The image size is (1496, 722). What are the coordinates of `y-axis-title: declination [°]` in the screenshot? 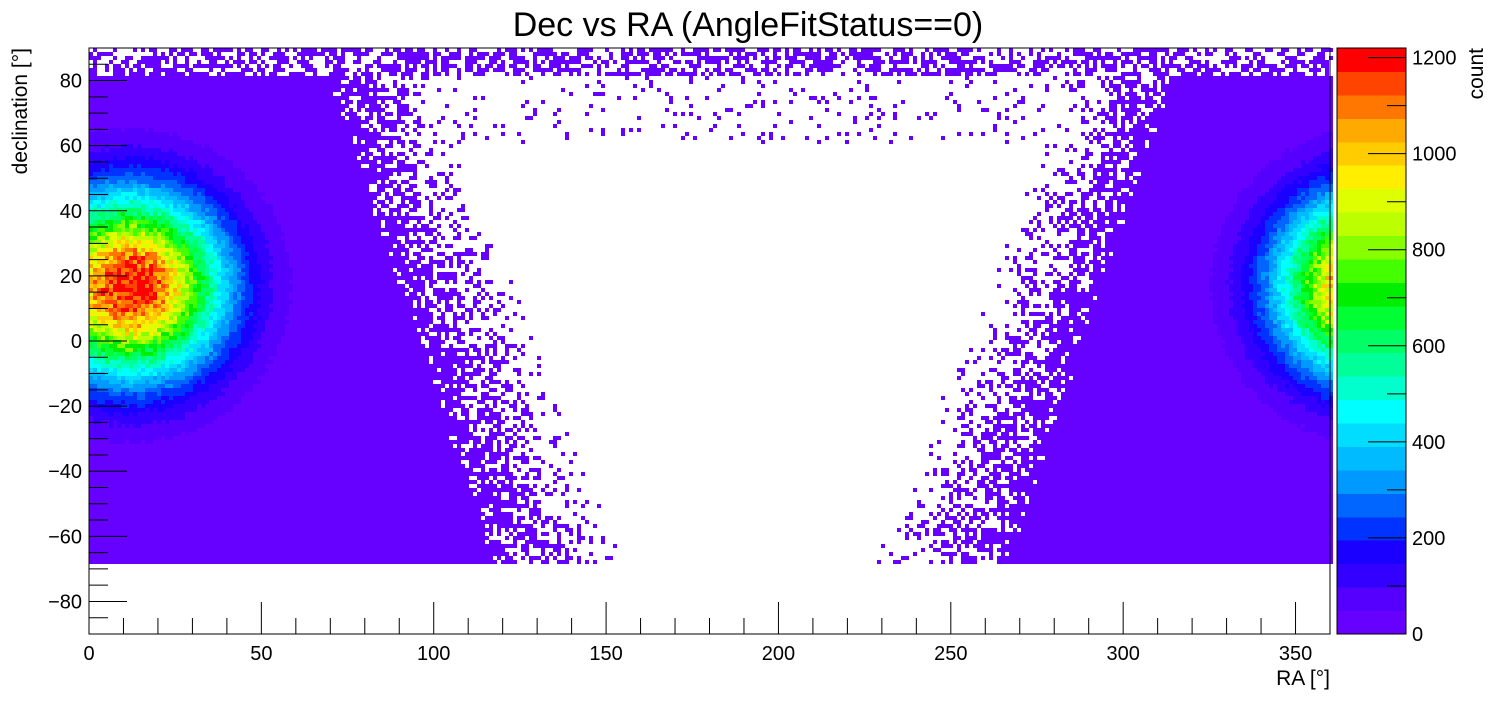 It's located at (20, 111).